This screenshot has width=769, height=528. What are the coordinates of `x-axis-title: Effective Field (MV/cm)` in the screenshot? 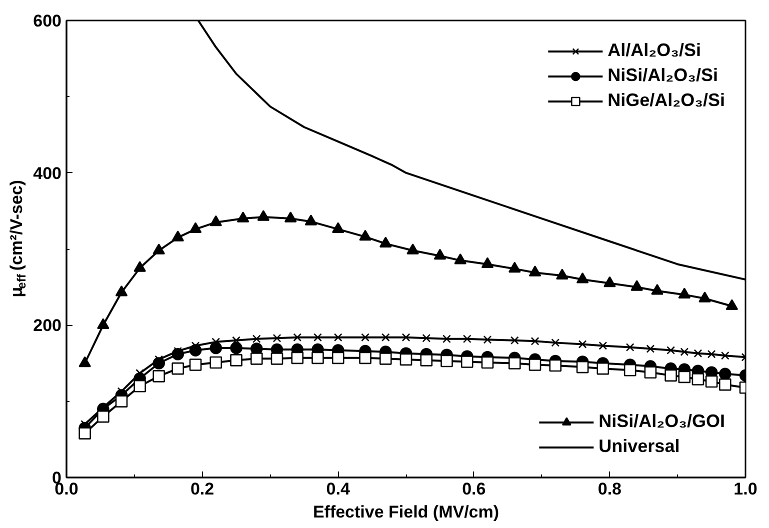 It's located at (406, 512).